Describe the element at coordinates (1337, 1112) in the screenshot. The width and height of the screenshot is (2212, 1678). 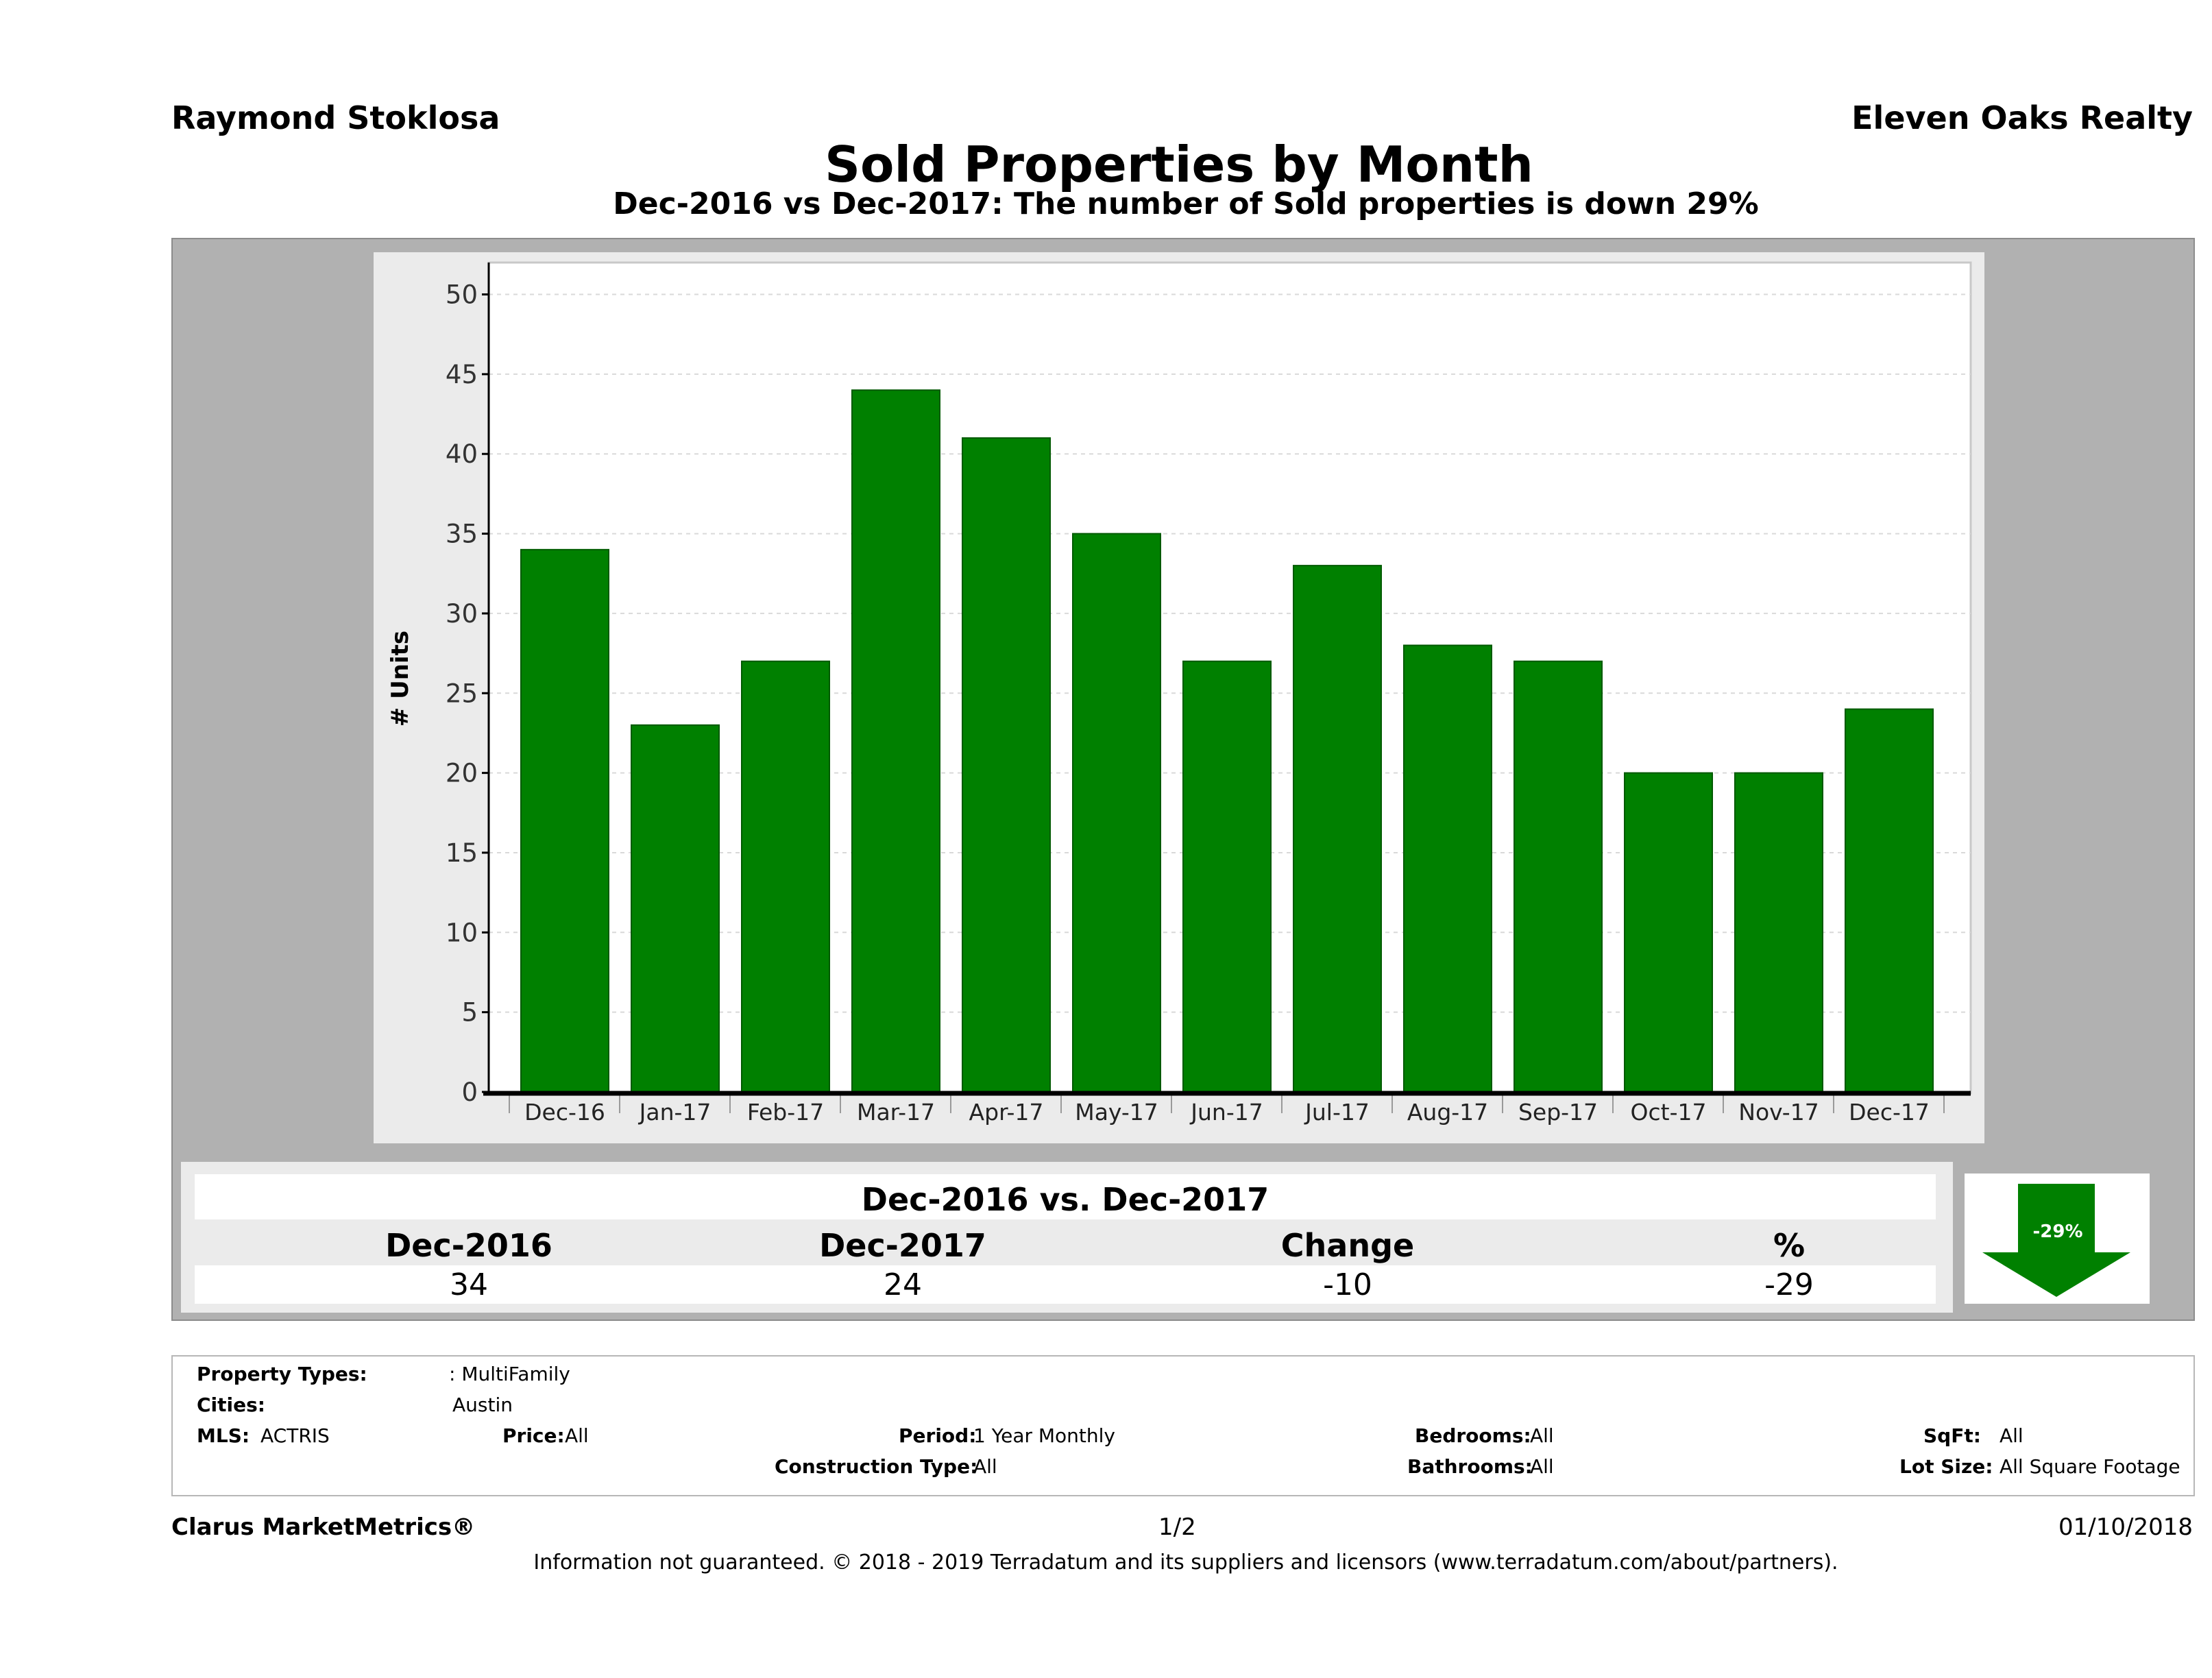
I see `x-tick-label-Jul-17: Jul-17` at that location.